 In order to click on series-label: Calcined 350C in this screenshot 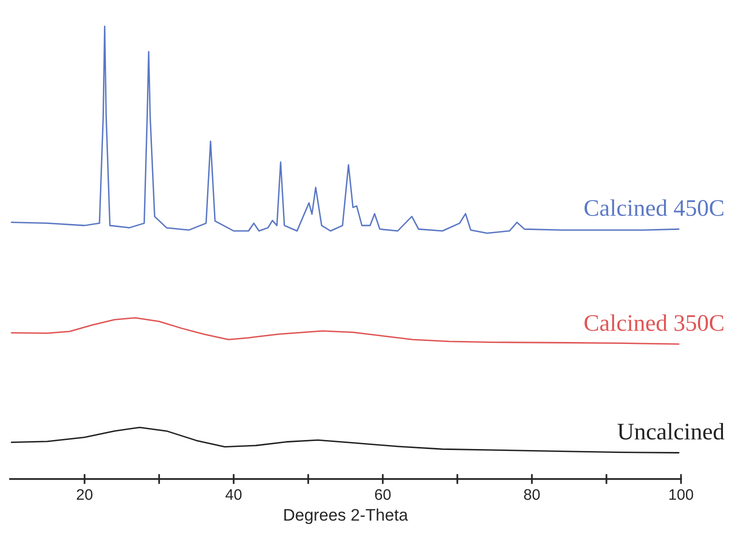, I will do `click(654, 322)`.